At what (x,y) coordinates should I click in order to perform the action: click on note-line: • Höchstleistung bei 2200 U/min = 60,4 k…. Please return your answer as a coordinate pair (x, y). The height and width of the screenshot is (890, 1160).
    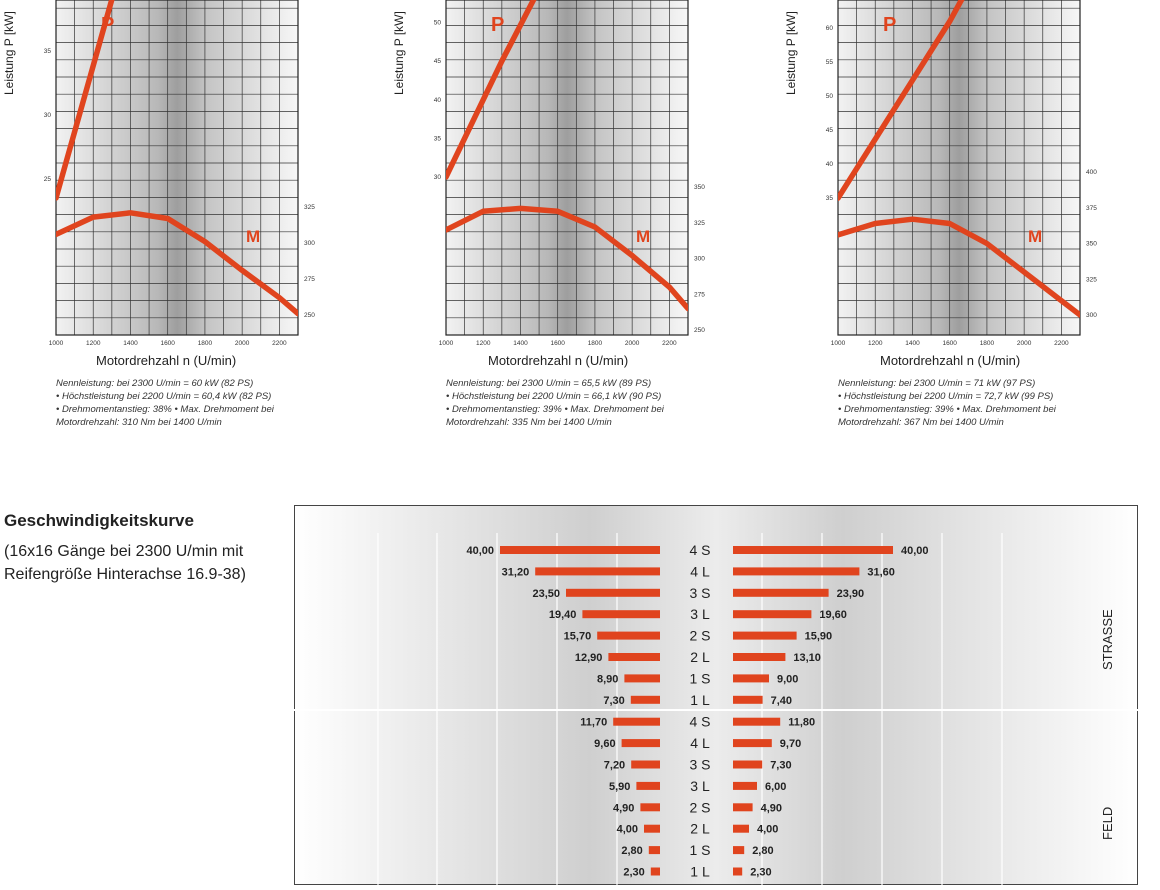
    Looking at the image, I should click on (164, 396).